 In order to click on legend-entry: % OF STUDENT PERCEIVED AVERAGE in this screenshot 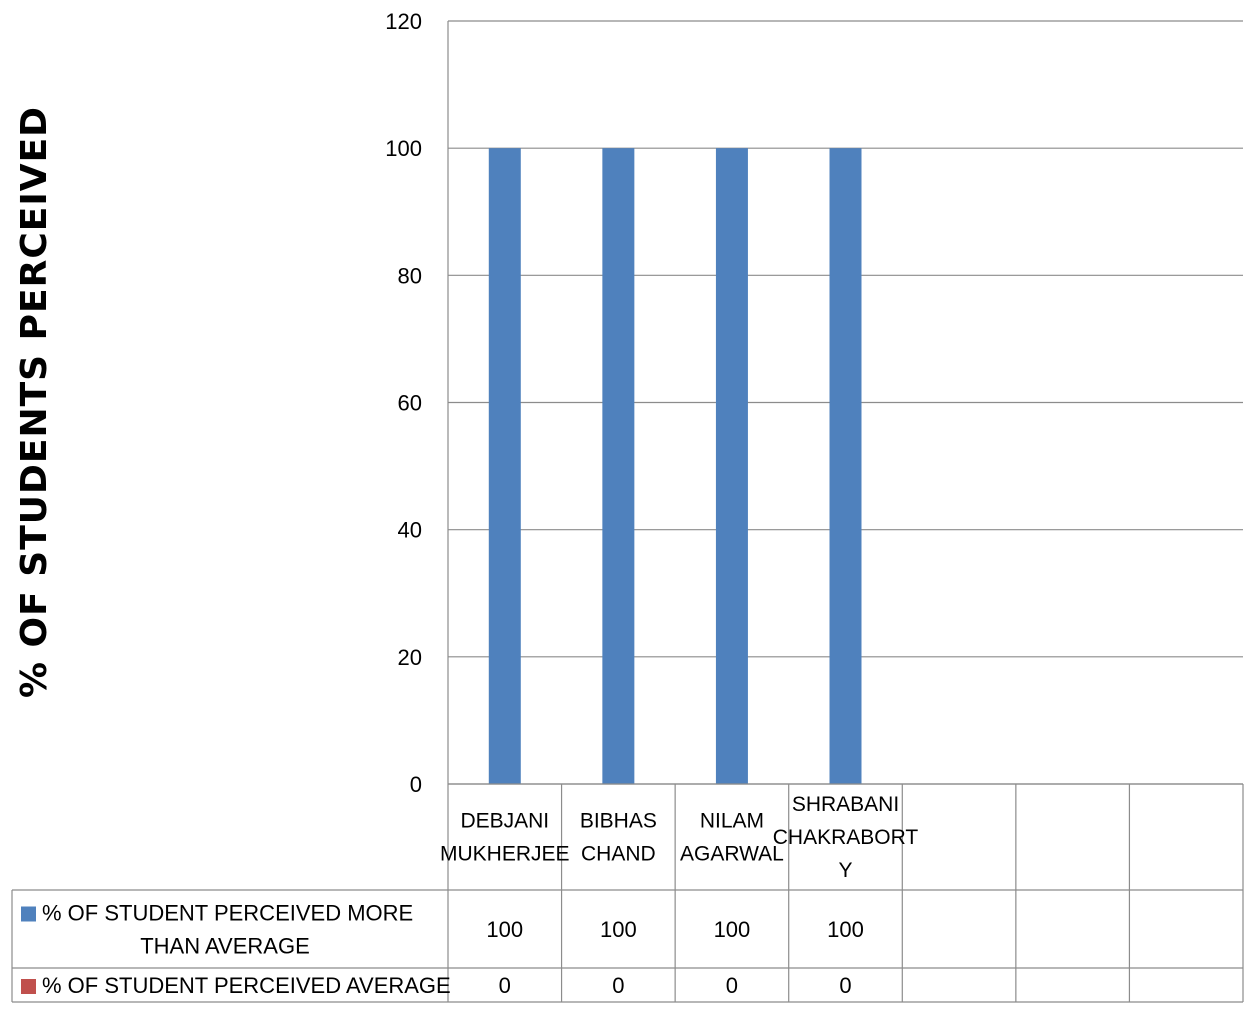, I will do `click(246, 985)`.